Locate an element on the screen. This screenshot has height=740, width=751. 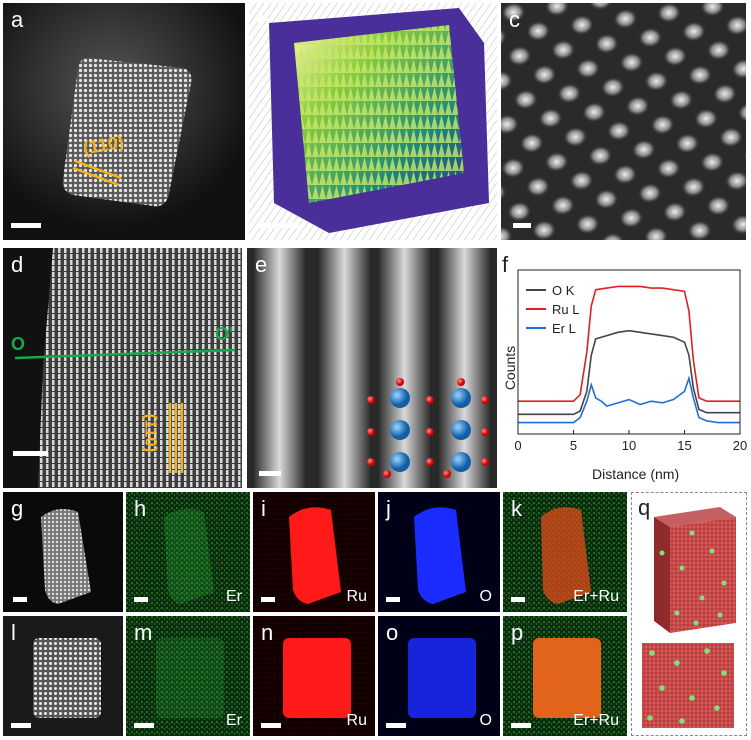
haadf-image-g is located at coordinates (63, 552).